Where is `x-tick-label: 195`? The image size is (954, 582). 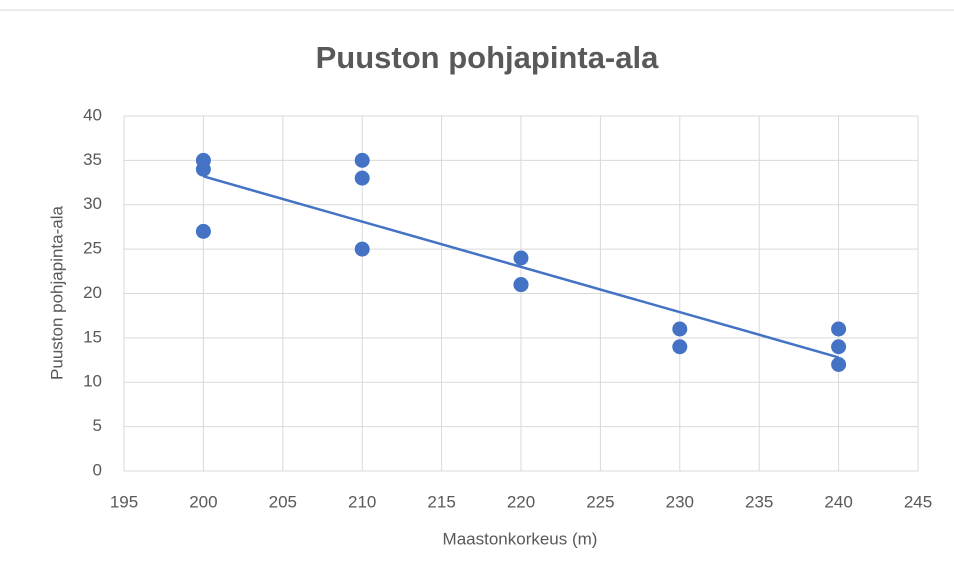 x-tick-label: 195 is located at coordinates (124, 501).